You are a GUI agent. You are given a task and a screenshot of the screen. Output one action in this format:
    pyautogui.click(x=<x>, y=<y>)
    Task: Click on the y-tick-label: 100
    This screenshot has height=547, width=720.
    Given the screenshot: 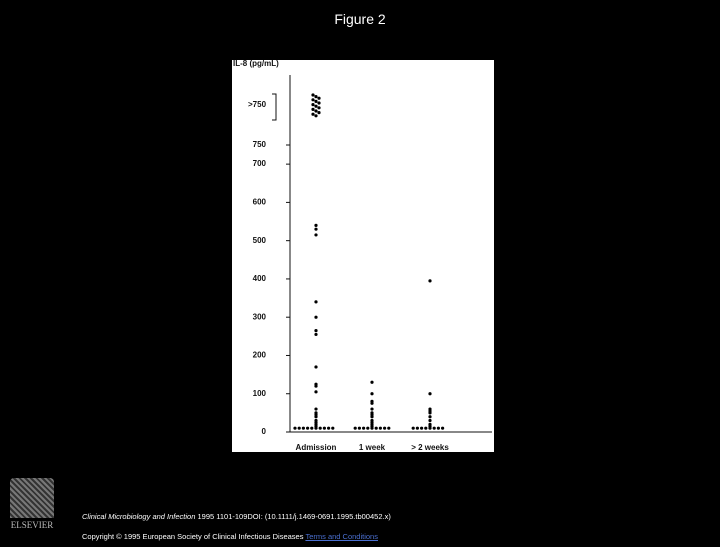 What is the action you would take?
    pyautogui.click(x=260, y=393)
    